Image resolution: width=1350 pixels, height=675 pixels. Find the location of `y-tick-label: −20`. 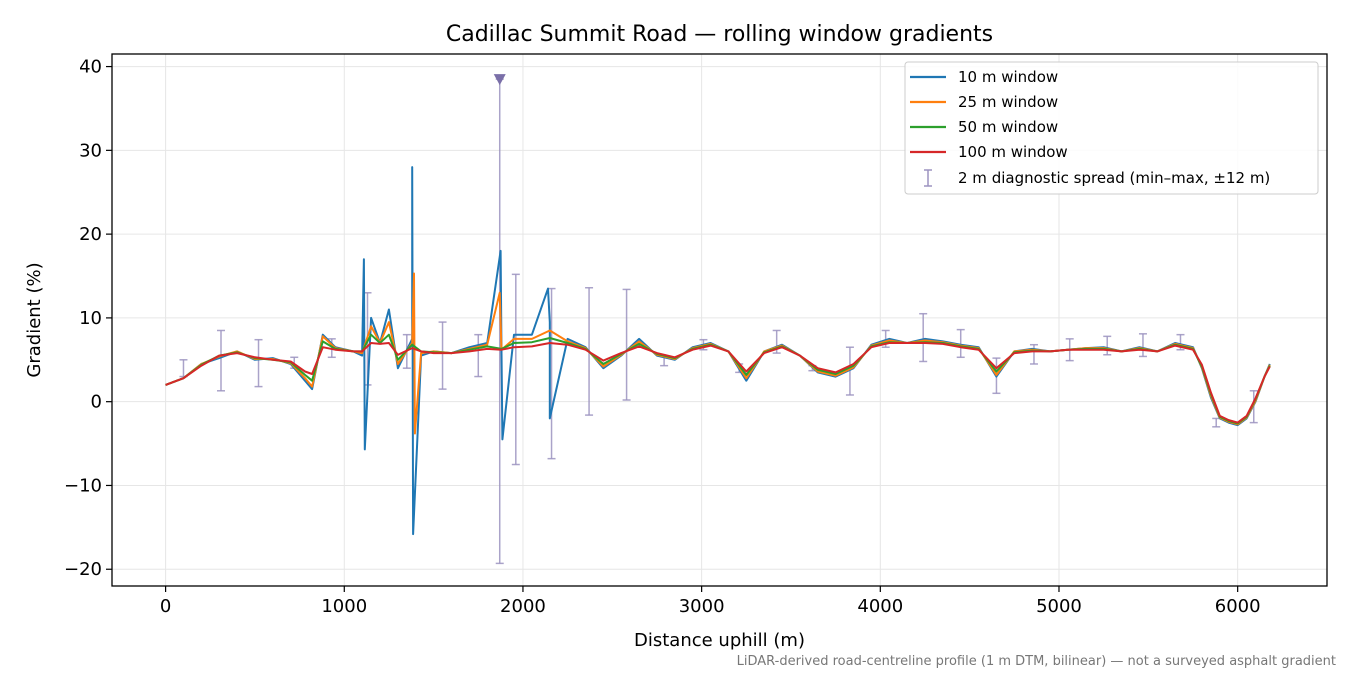

y-tick-label: −20 is located at coordinates (83, 569).